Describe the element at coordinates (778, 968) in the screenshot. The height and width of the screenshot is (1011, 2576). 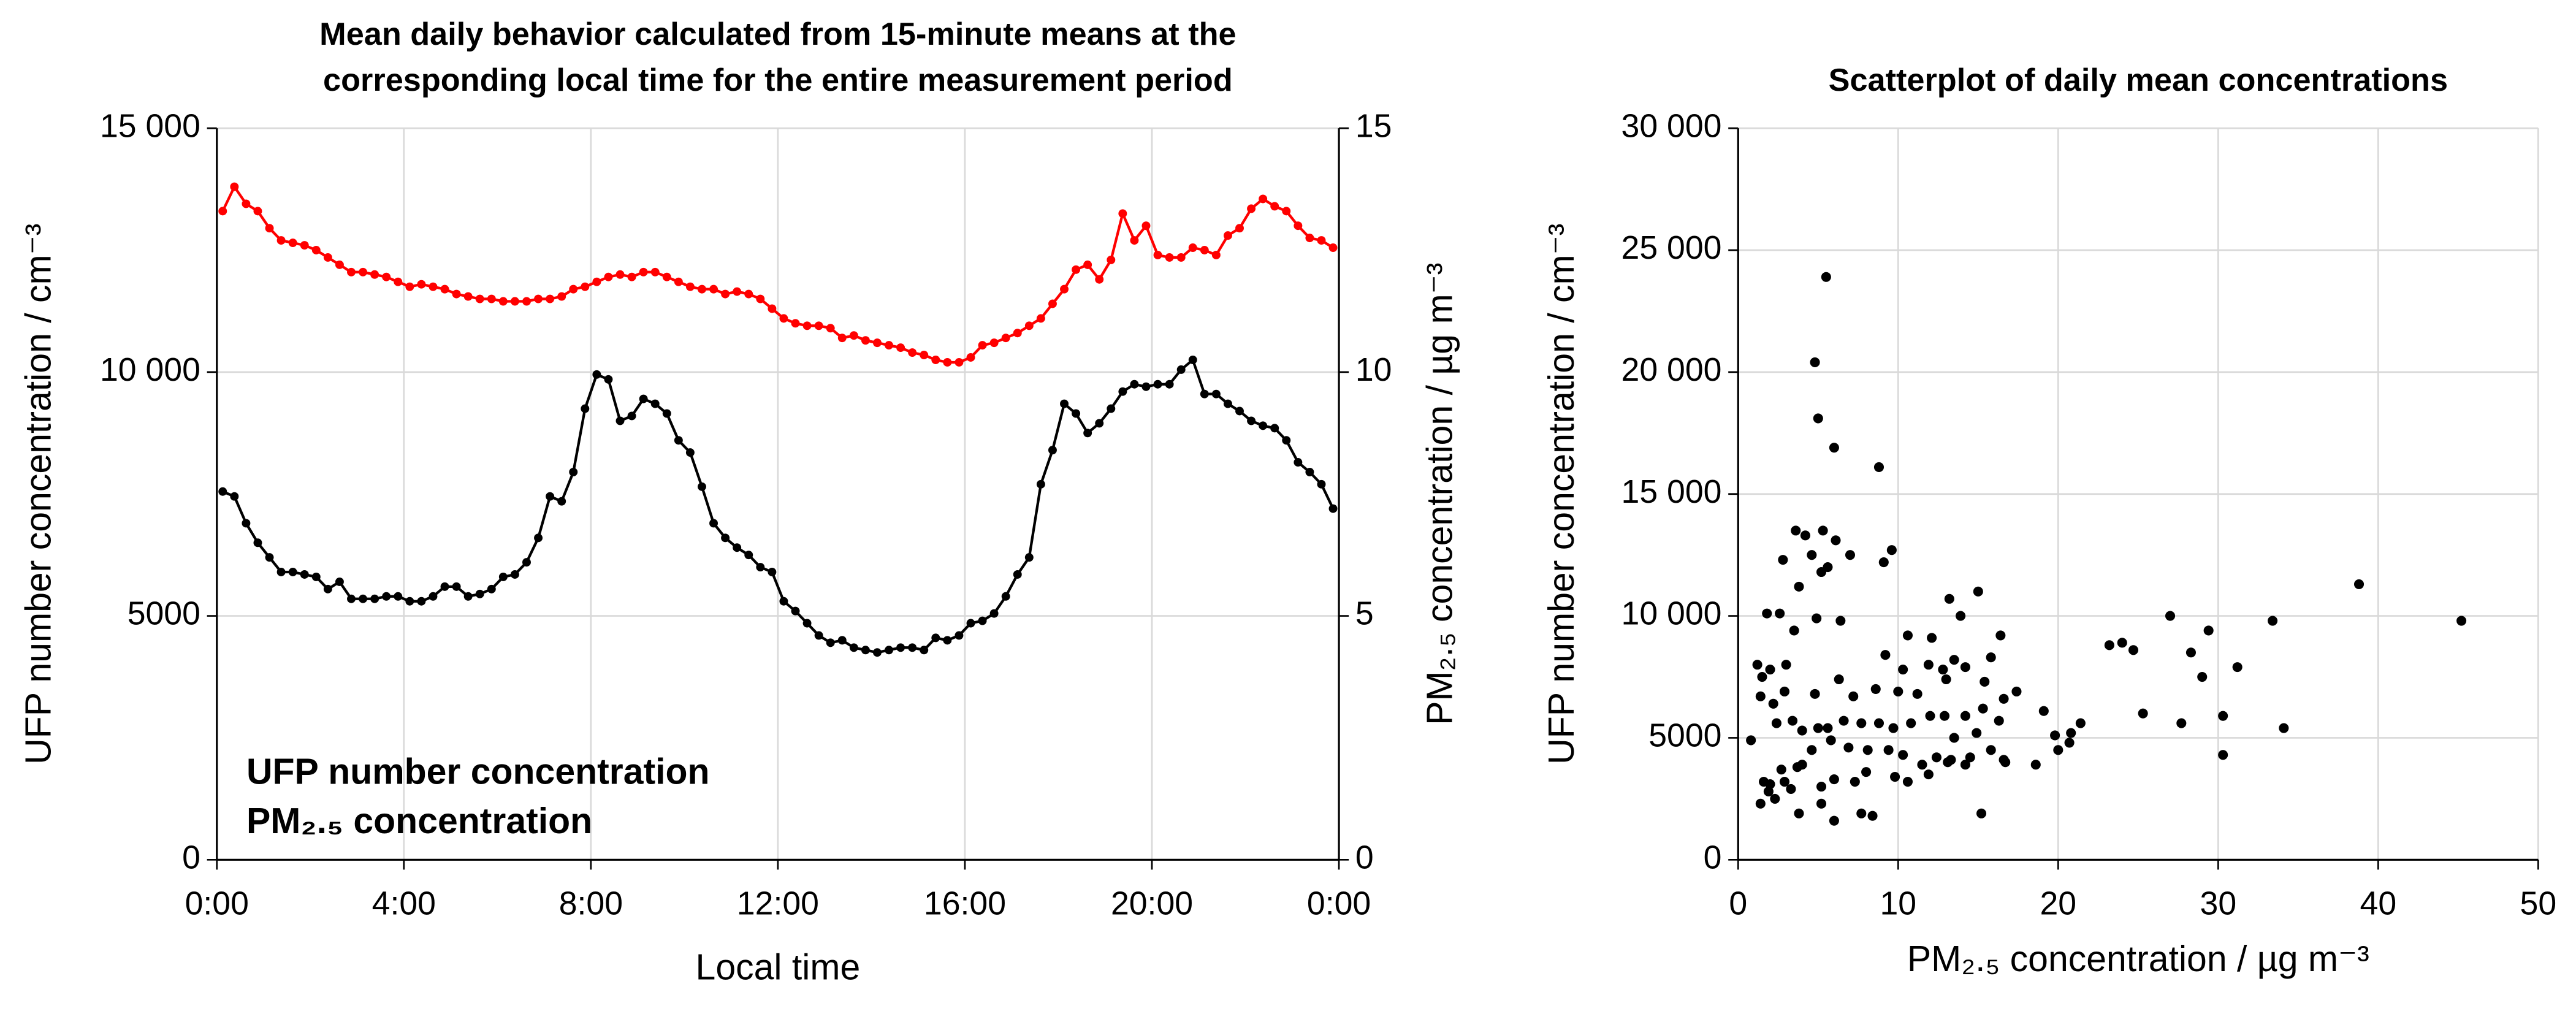
I see `x-axis-label: Local time` at that location.